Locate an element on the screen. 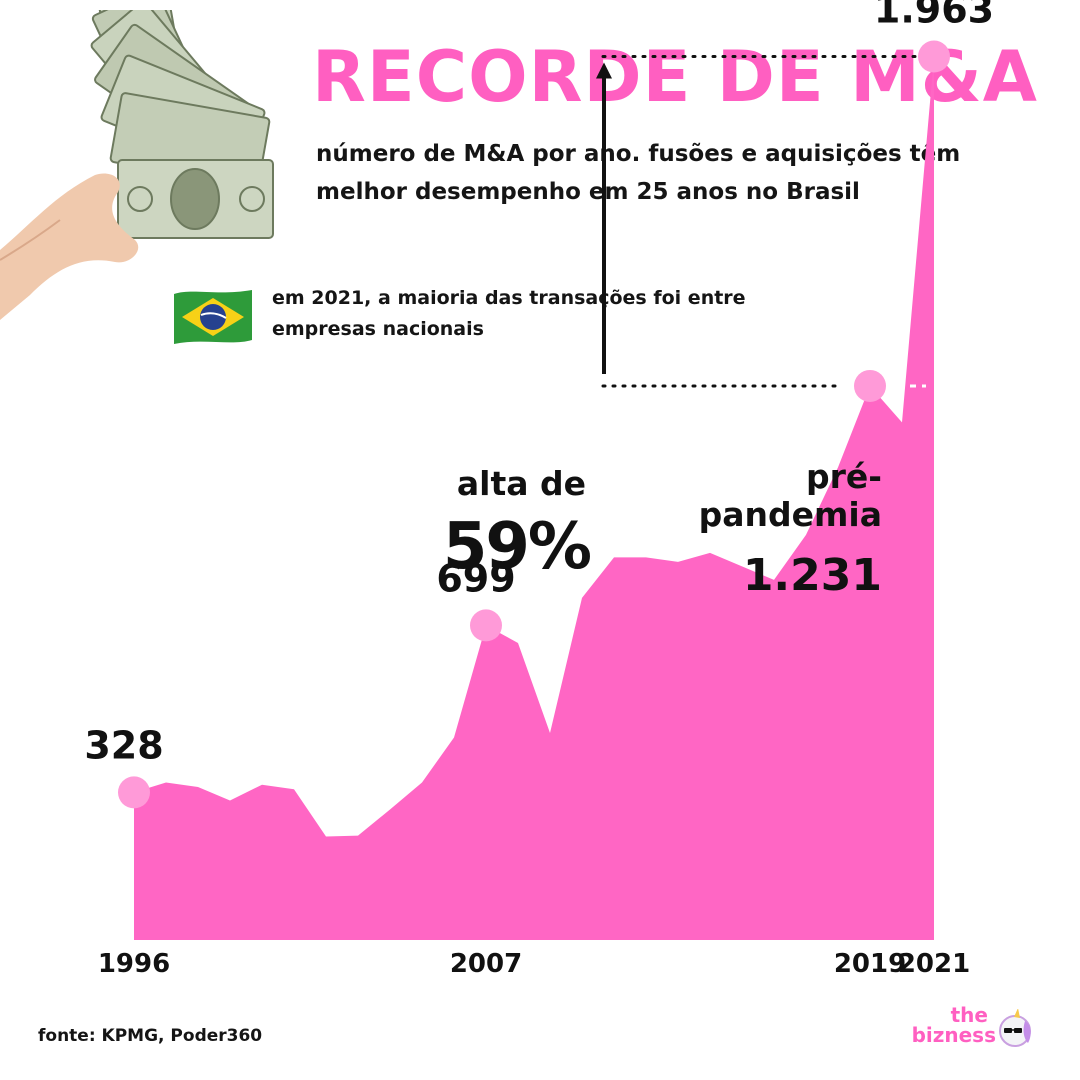 This screenshot has height=1080, width=1080. increase-value: 59% is located at coordinates (517, 547).